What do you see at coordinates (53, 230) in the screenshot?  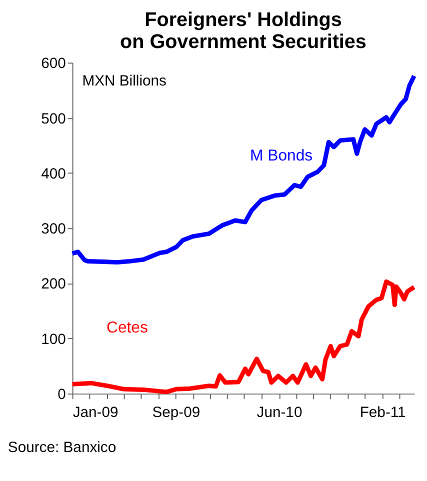 I see `y-tick-label: 300` at bounding box center [53, 230].